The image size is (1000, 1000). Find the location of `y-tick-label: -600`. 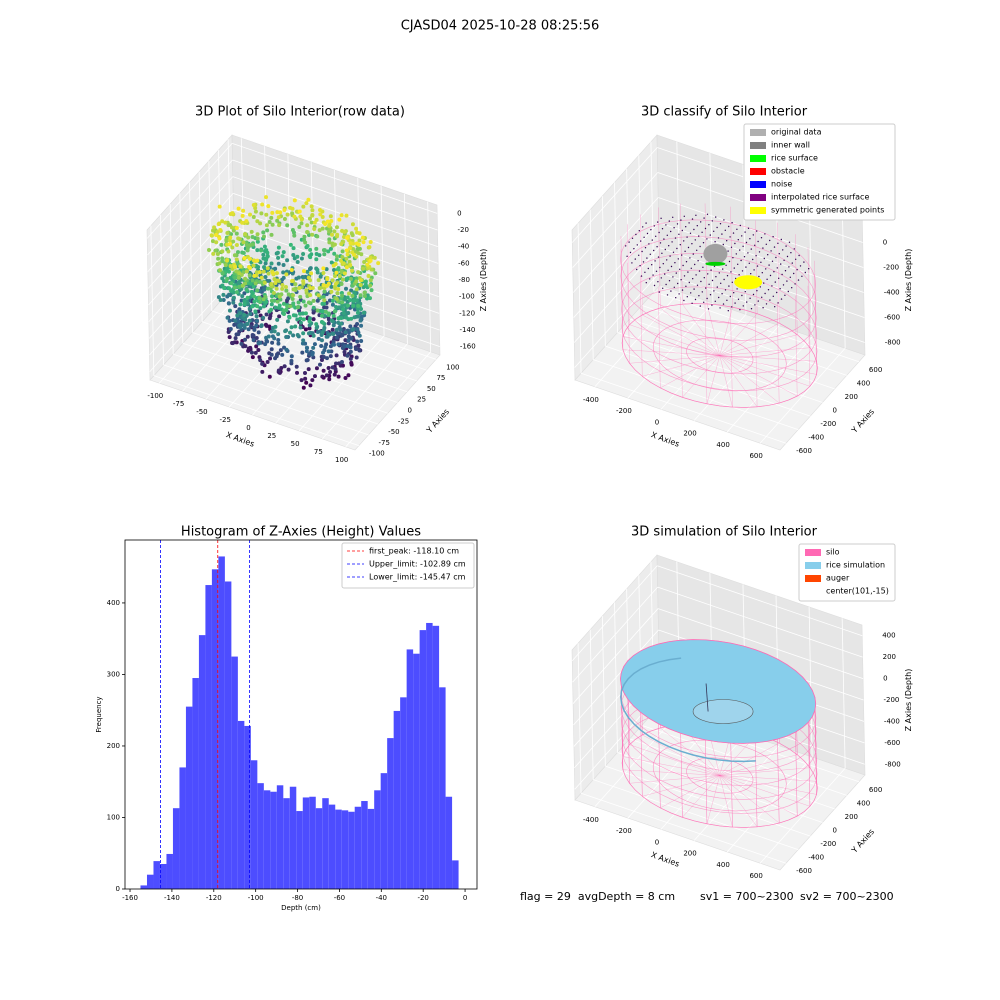

y-tick-label: -600 is located at coordinates (804, 451).